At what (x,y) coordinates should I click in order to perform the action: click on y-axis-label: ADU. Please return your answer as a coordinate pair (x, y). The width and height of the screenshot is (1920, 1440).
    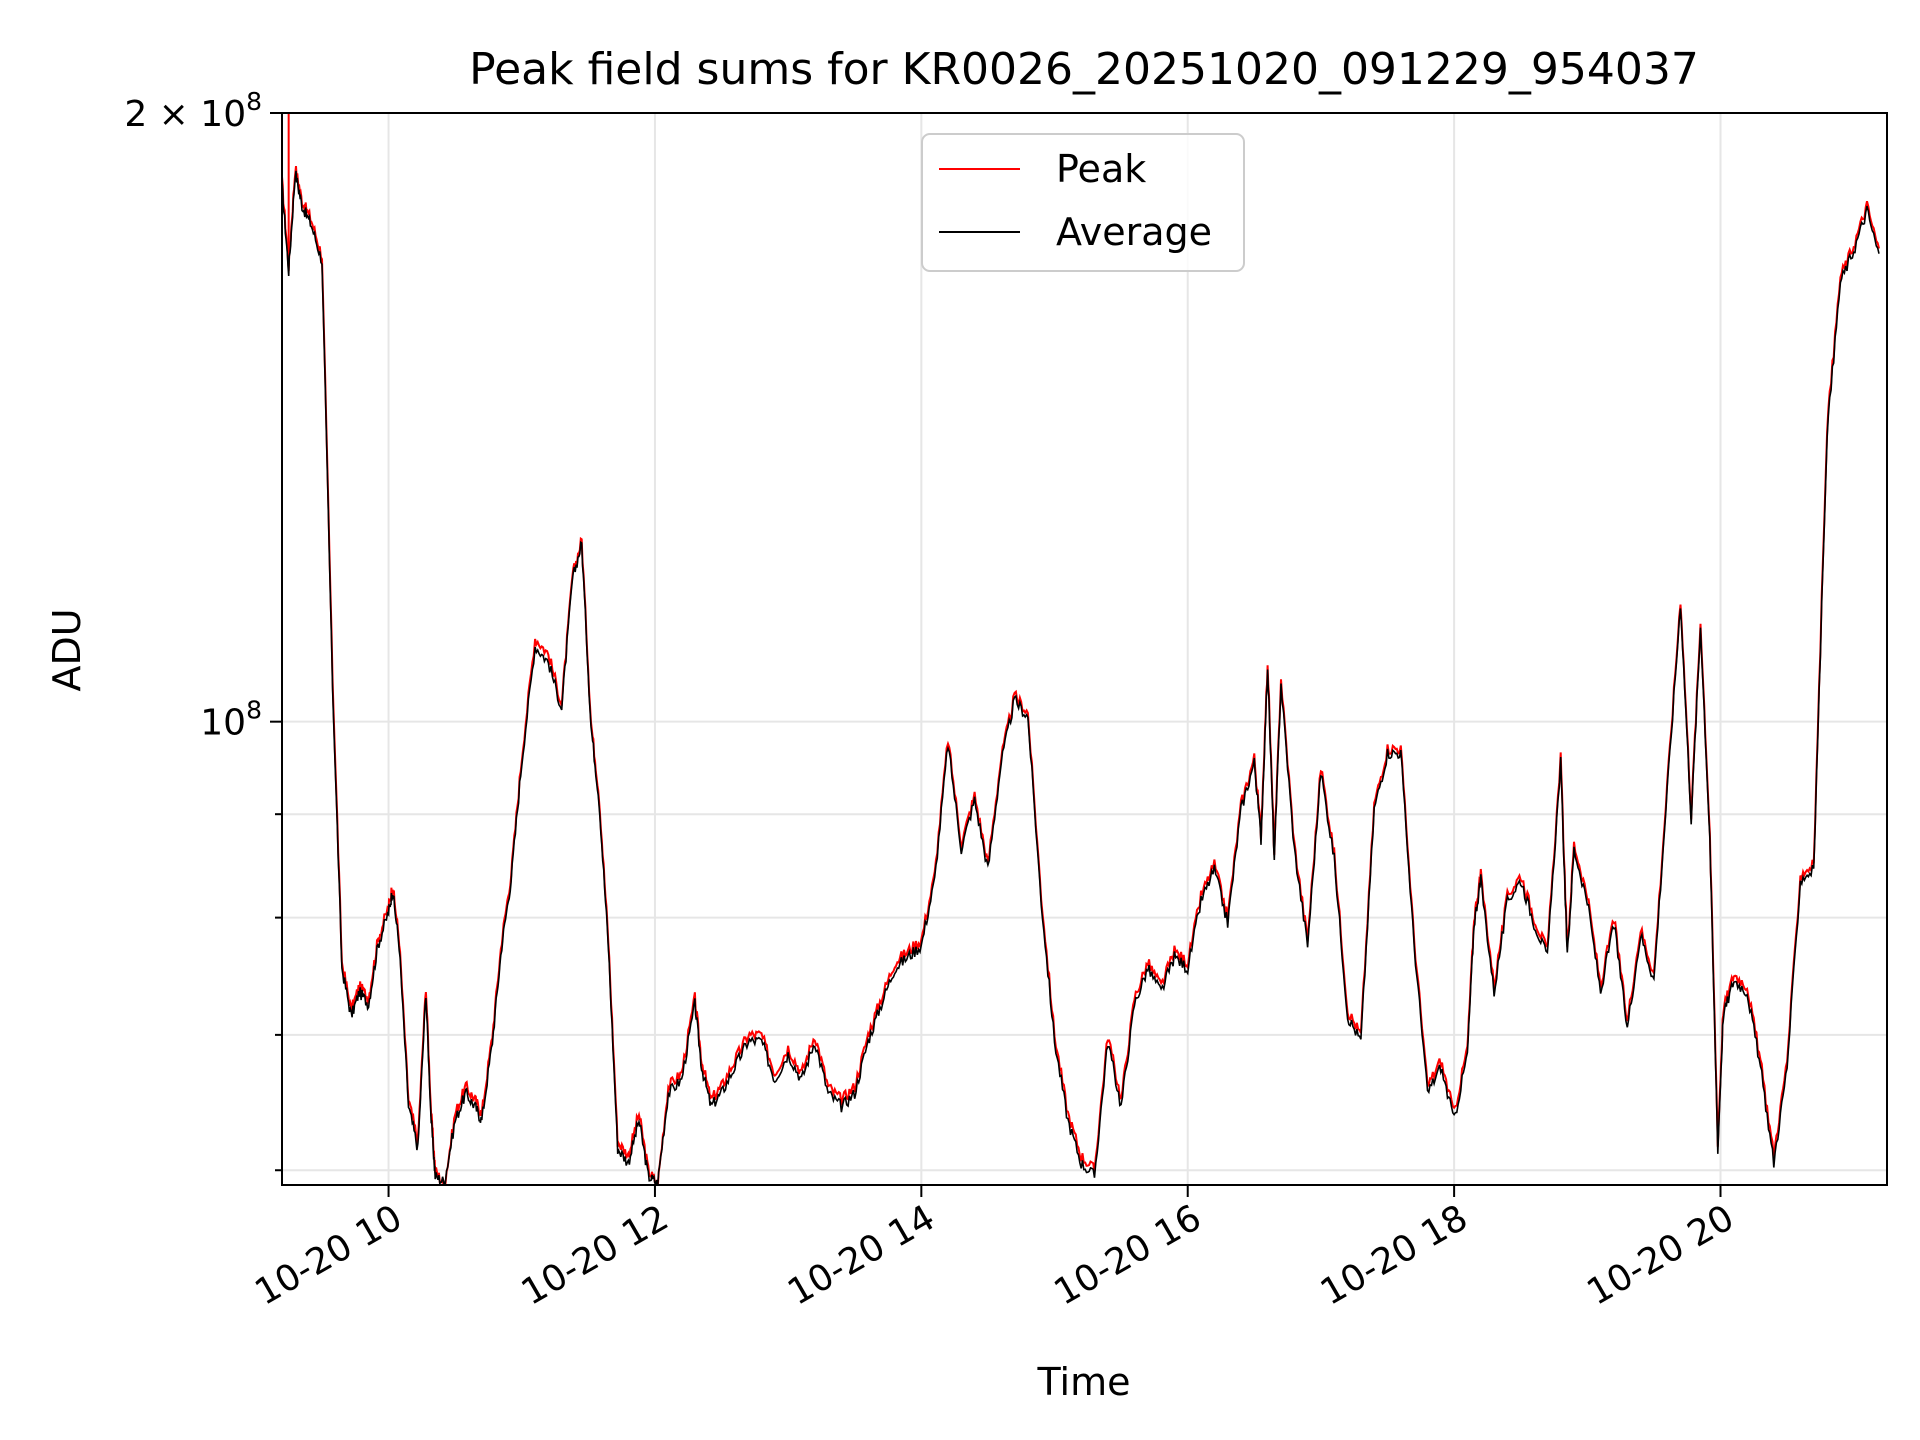
    Looking at the image, I should click on (67, 649).